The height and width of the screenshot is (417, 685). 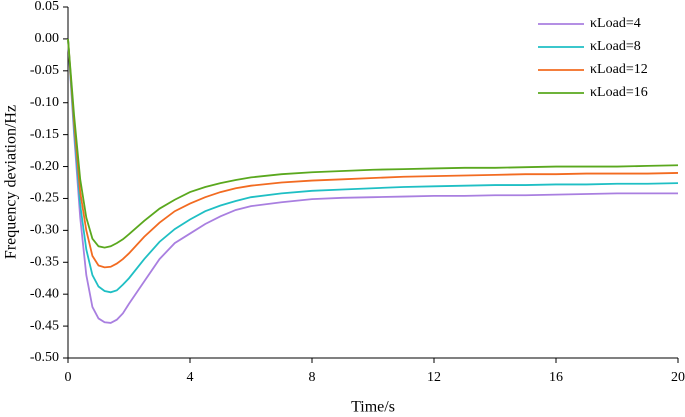 I want to click on y-tick-label: 0.00, so click(x=47, y=38).